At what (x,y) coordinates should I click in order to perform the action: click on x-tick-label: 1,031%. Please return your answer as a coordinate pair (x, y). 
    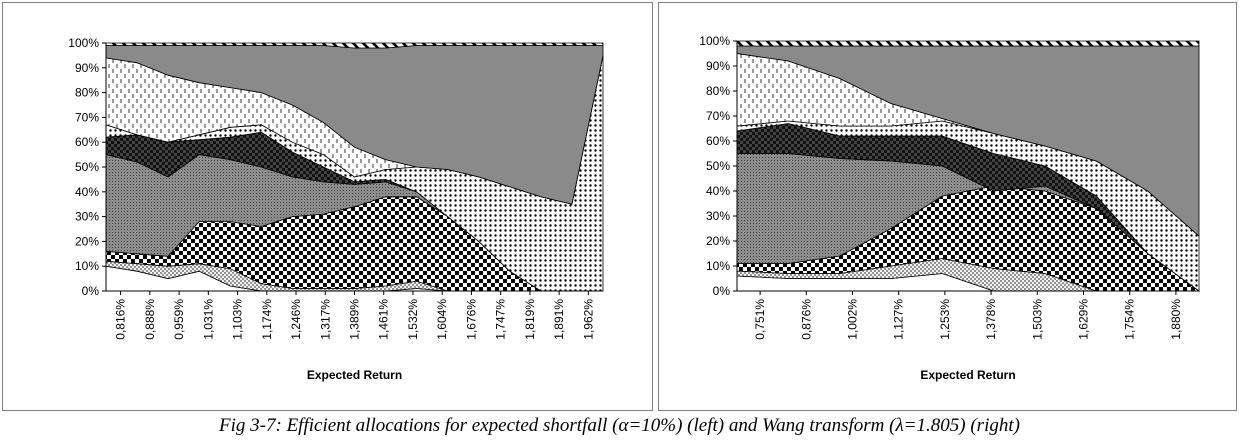
    Looking at the image, I should click on (208, 319).